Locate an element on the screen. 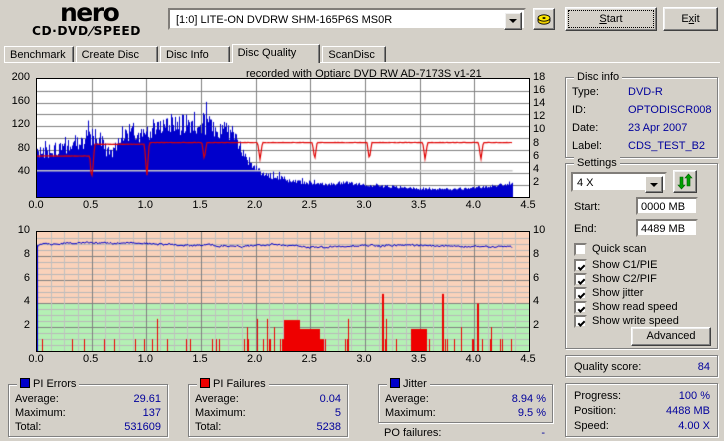  jitter-max-label: Maximum: is located at coordinates (410, 413).